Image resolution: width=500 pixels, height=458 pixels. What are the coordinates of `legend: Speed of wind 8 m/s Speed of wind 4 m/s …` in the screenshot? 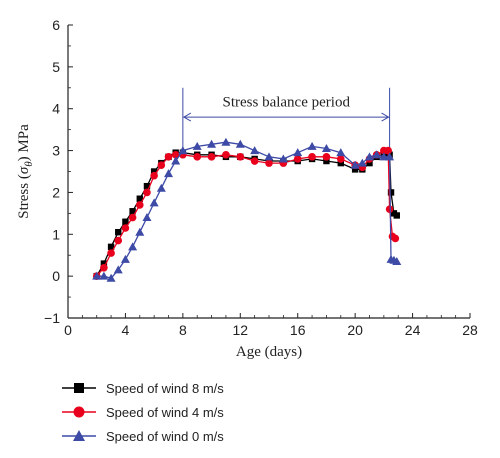 It's located at (142, 412).